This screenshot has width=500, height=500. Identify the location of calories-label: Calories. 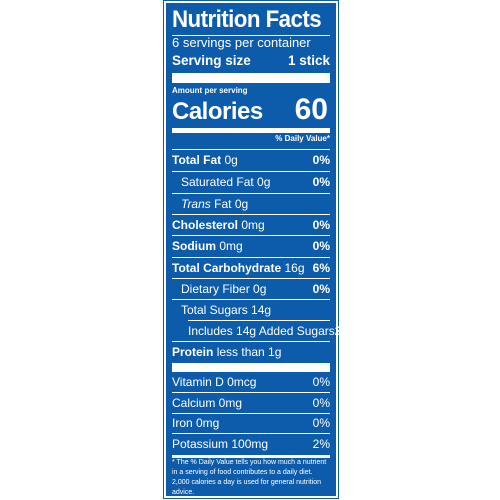
(217, 111).